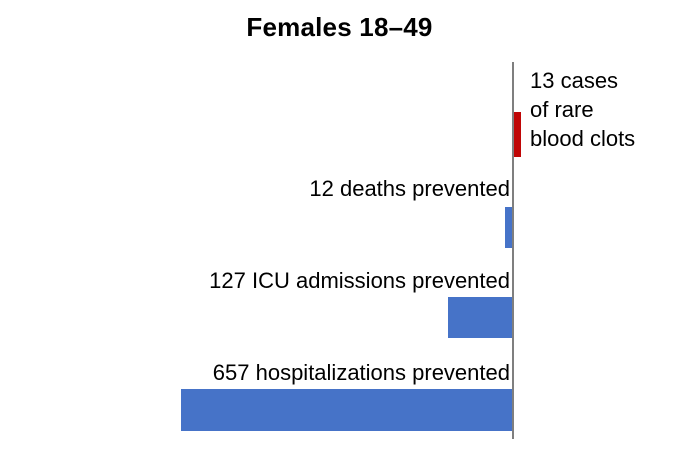 This screenshot has height=449, width=679. I want to click on label-hospitalizations-prevented: 657 hospitalizations prevented, so click(361, 372).